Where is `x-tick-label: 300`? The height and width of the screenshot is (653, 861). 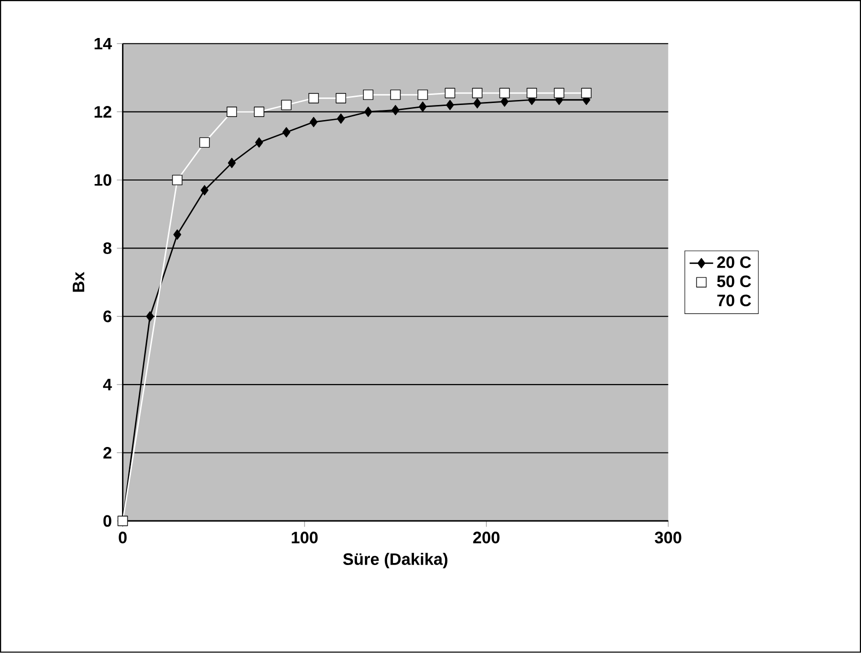
x-tick-label: 300 is located at coordinates (668, 538).